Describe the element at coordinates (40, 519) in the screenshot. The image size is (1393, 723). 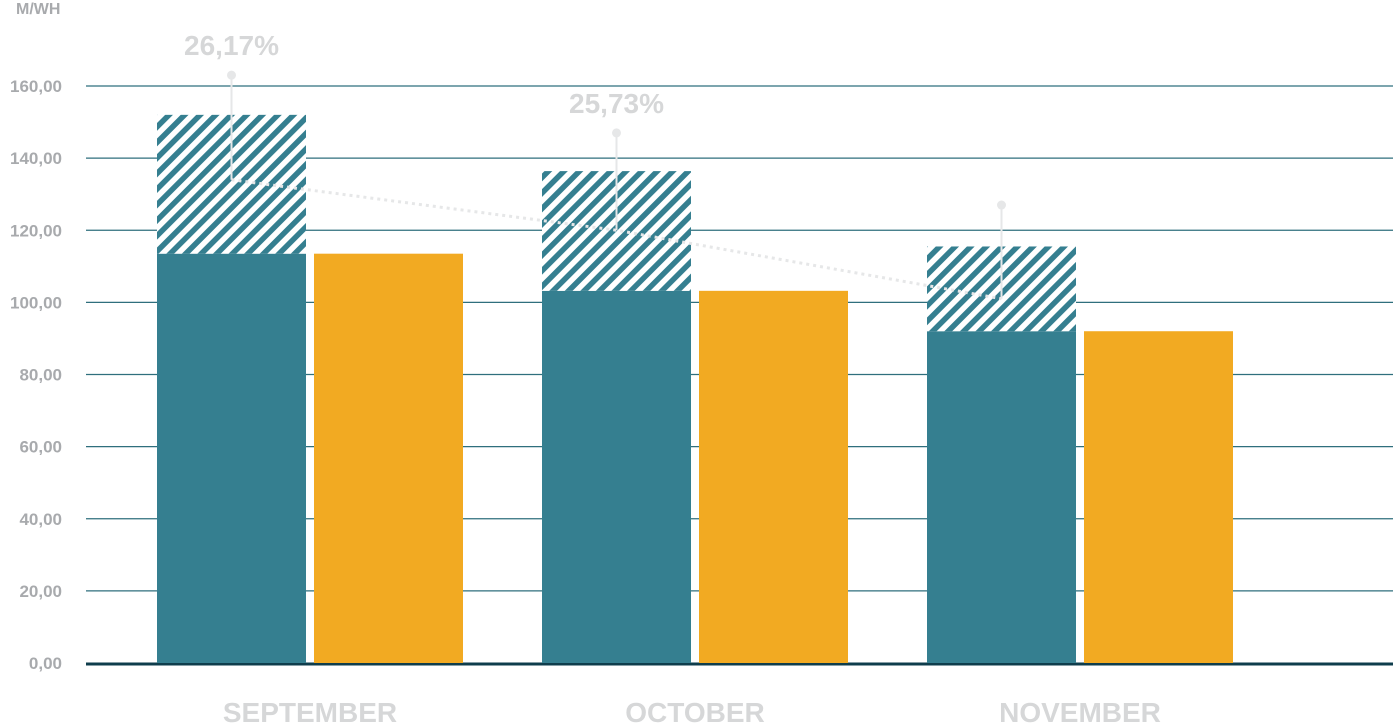
I see `y-tick-label: 40,00` at that location.